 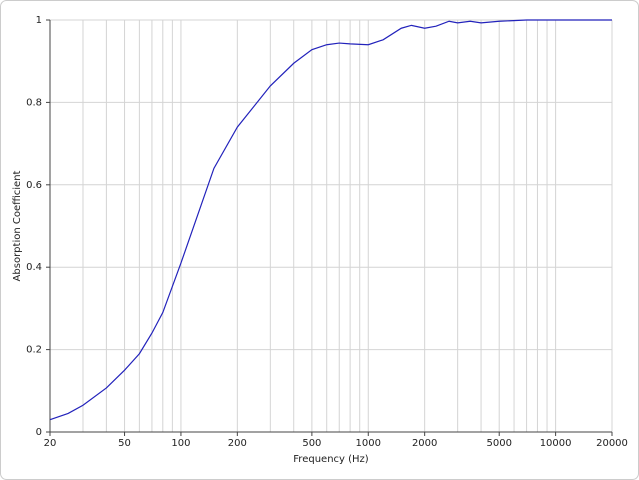 What do you see at coordinates (34, 350) in the screenshot?
I see `y-tick-label: 0.2` at bounding box center [34, 350].